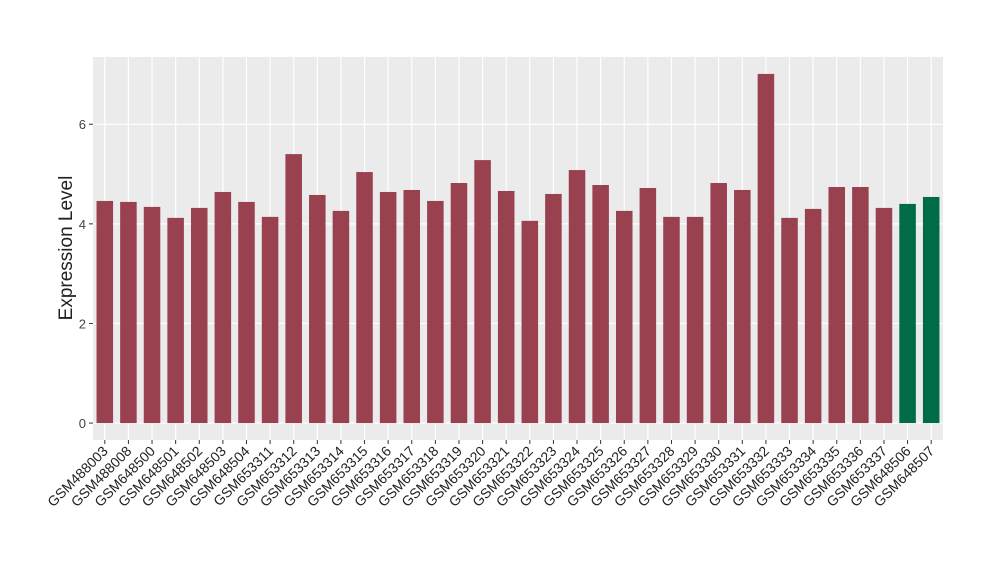 This screenshot has width=1000, height=580. Describe the element at coordinates (82, 423) in the screenshot. I see `y-tick-label: 0` at that location.